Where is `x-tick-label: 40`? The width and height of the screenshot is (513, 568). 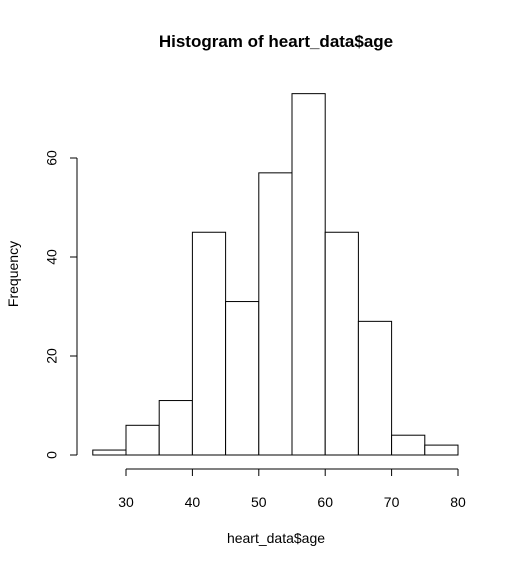
x-tick-label: 40 is located at coordinates (193, 502).